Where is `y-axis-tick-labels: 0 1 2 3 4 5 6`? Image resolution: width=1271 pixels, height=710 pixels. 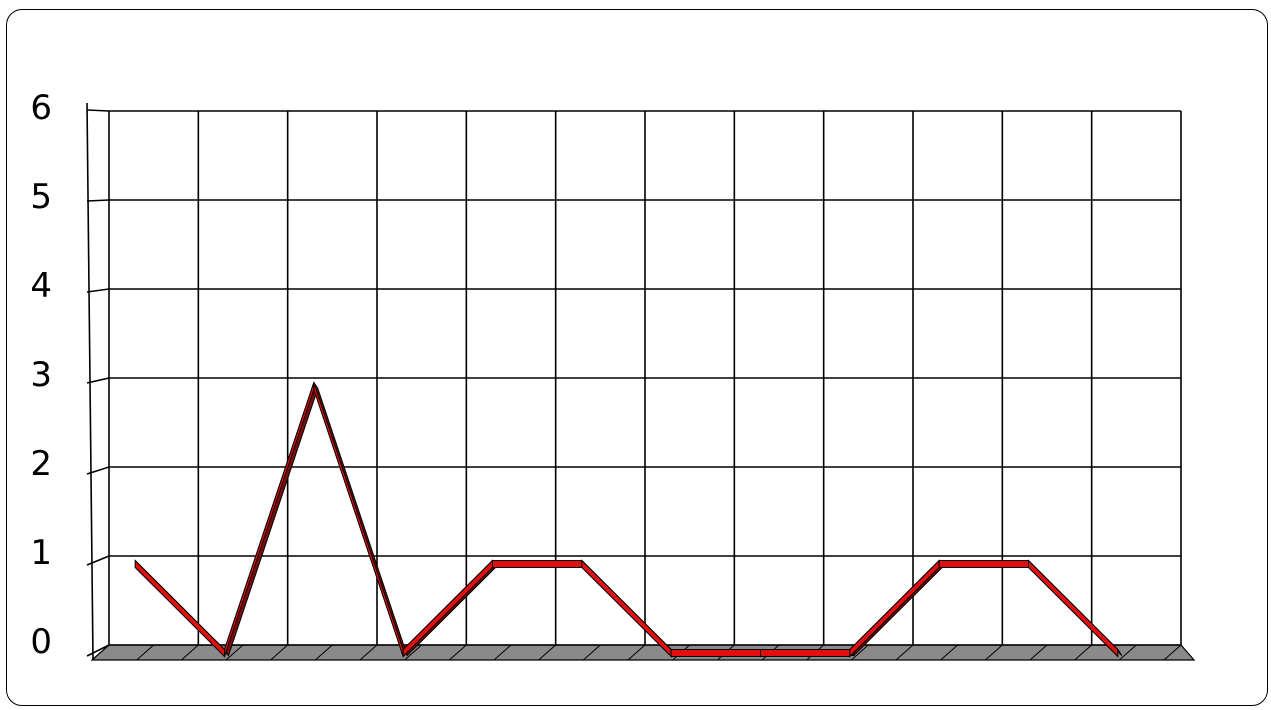
y-axis-tick-labels: 0 1 2 3 4 5 6 is located at coordinates (41, 375).